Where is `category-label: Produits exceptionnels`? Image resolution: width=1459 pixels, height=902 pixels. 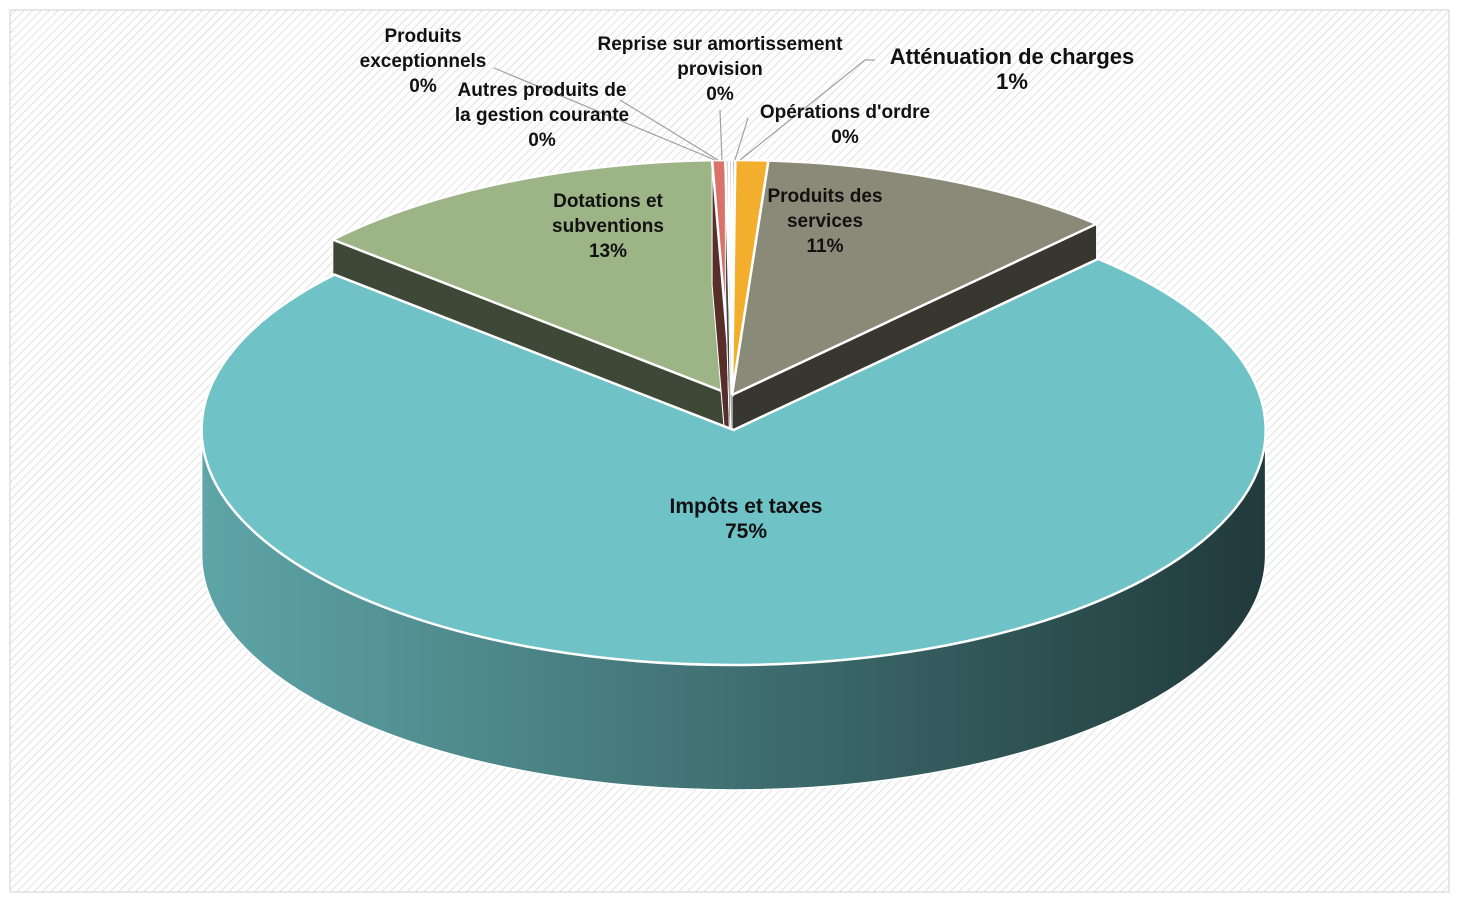
category-label: Produits exceptionnels is located at coordinates (423, 49).